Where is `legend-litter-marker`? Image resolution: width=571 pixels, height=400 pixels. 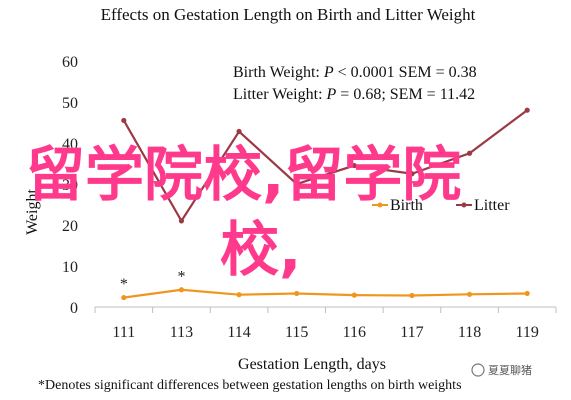
legend-litter-marker is located at coordinates (464, 205).